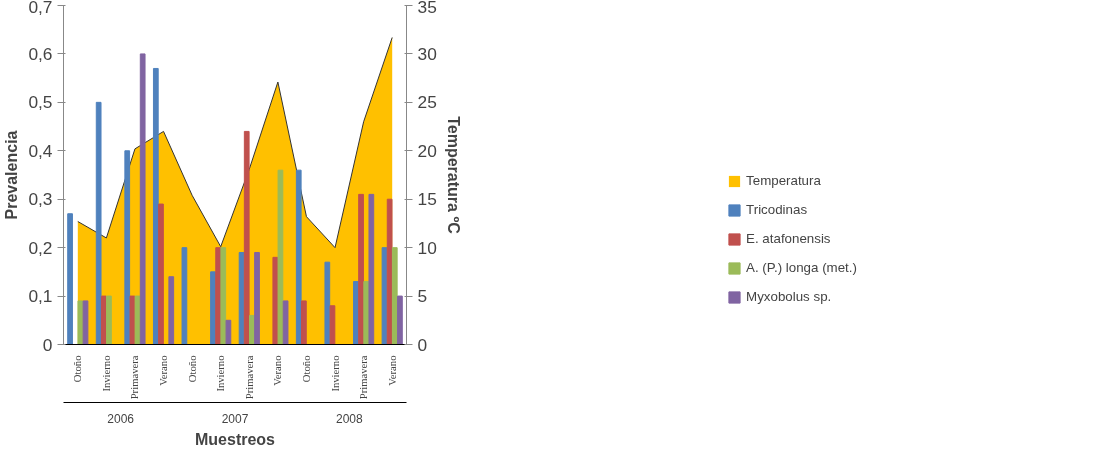  What do you see at coordinates (422, 296) in the screenshot?
I see `y2-tick-label: 5` at bounding box center [422, 296].